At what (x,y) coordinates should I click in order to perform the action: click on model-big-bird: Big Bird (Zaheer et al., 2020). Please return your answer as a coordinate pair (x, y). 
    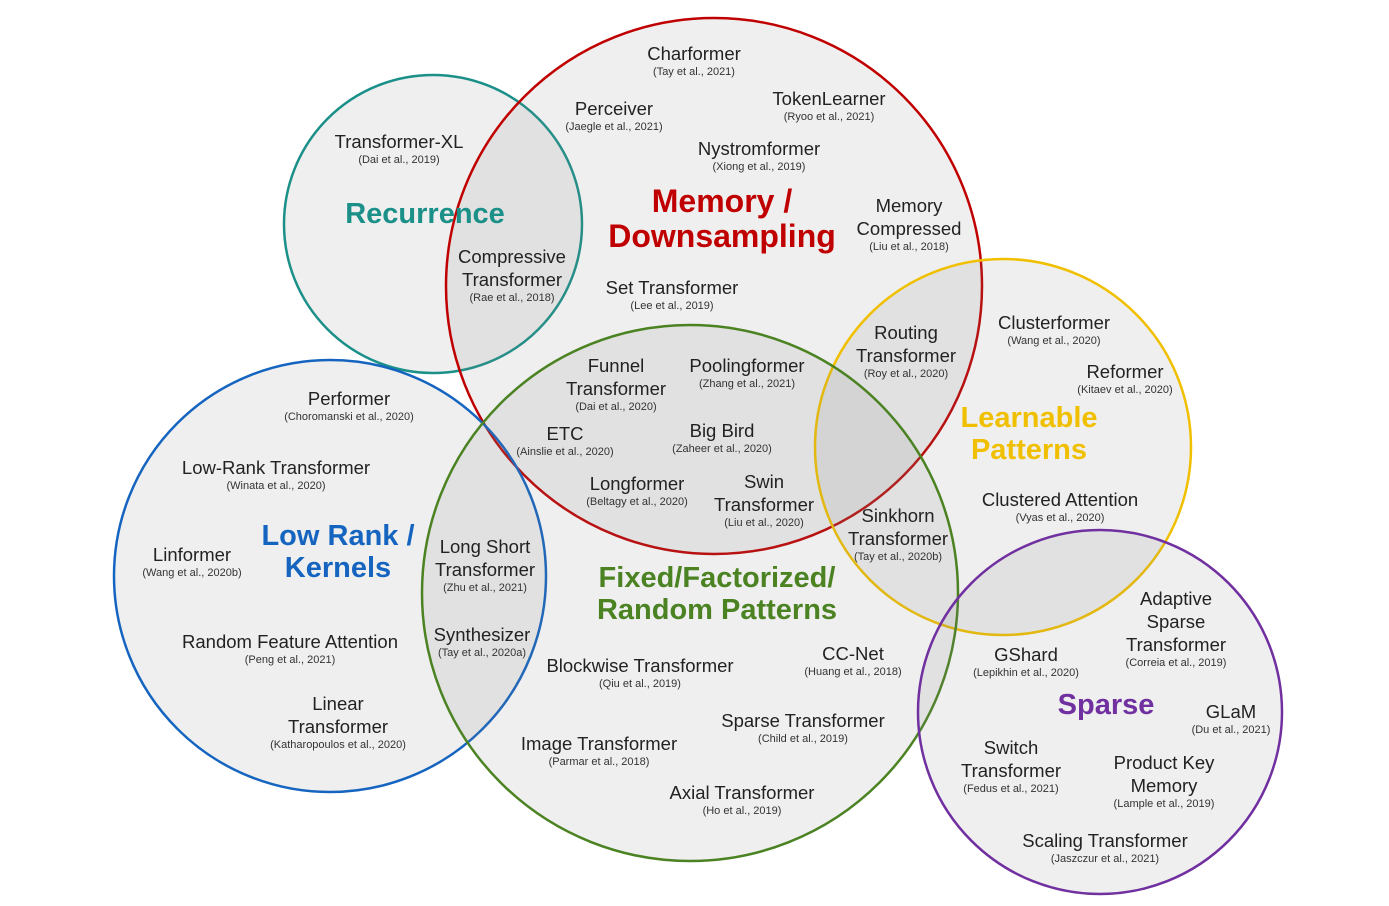
    Looking at the image, I should click on (722, 438).